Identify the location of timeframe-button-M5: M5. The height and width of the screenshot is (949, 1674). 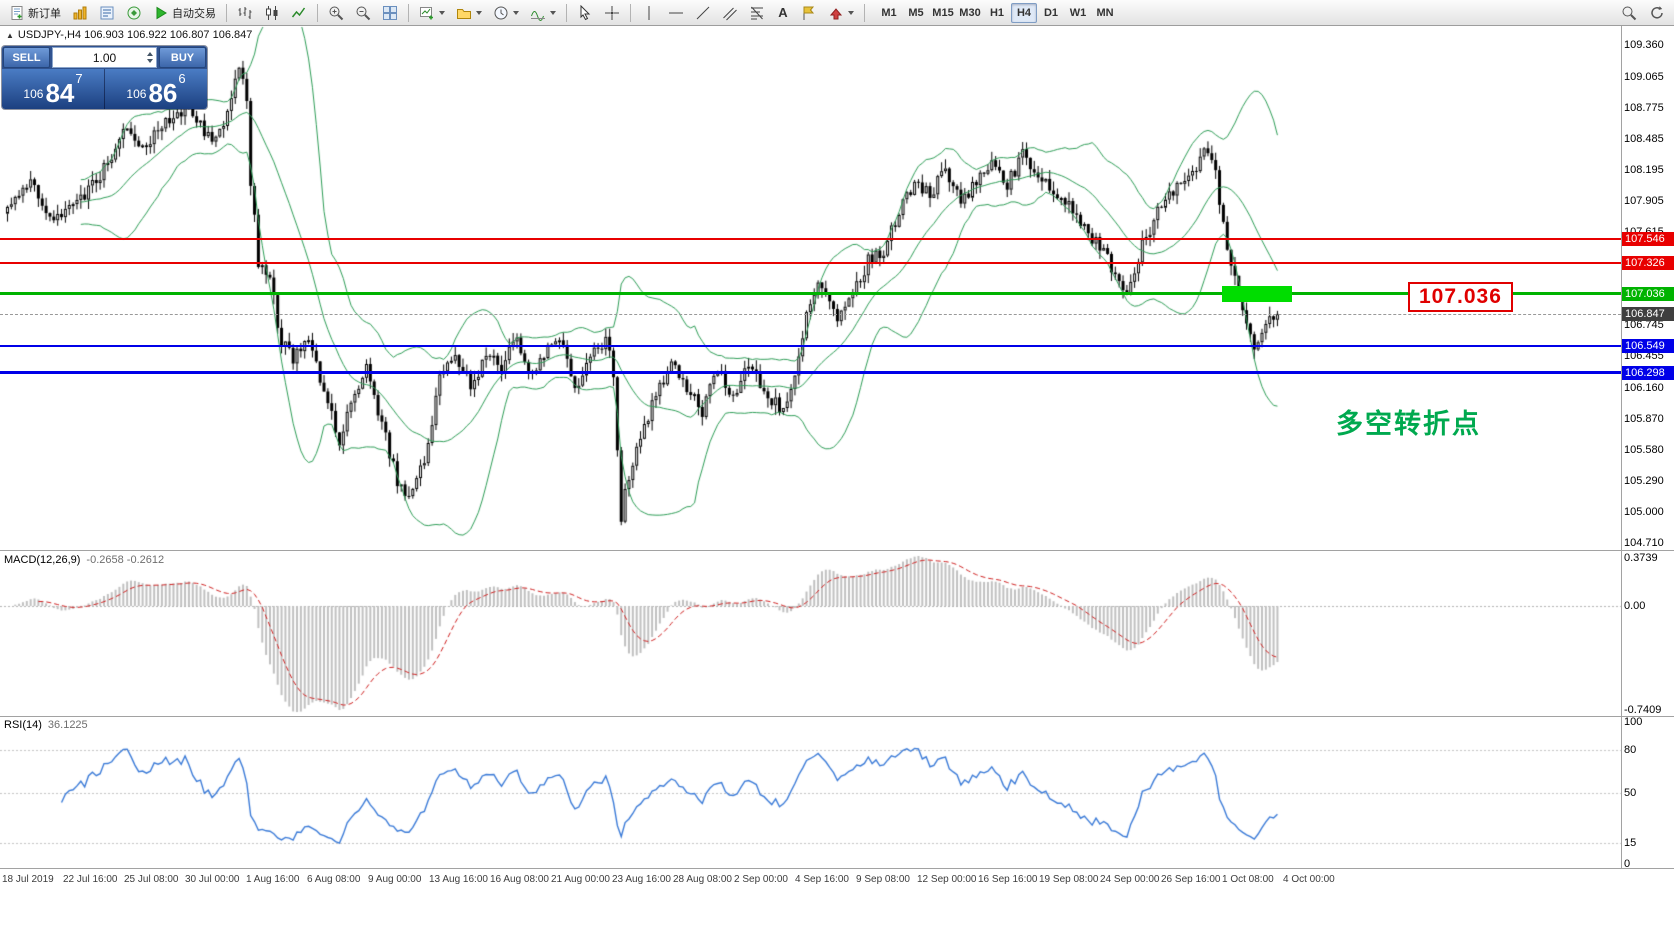
(916, 13).